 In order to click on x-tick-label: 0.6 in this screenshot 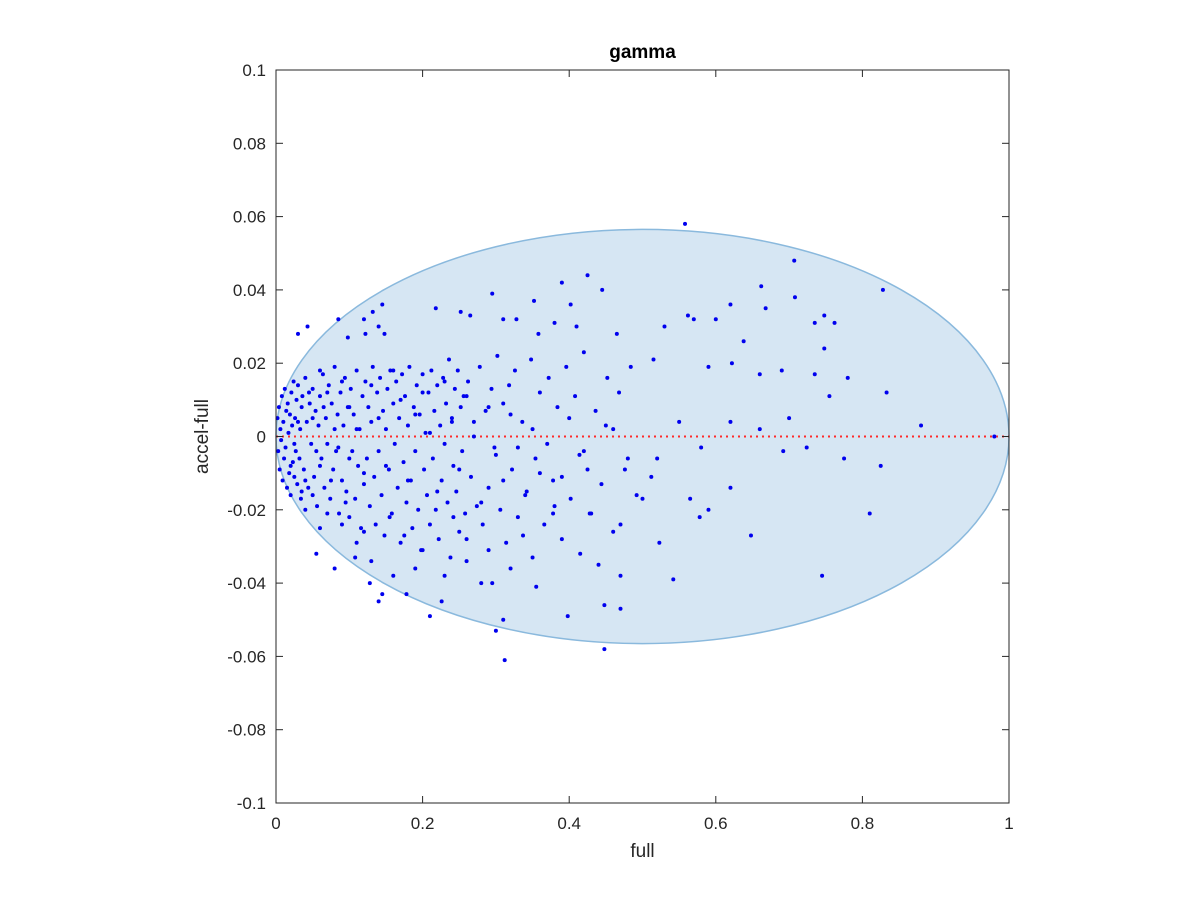, I will do `click(716, 823)`.